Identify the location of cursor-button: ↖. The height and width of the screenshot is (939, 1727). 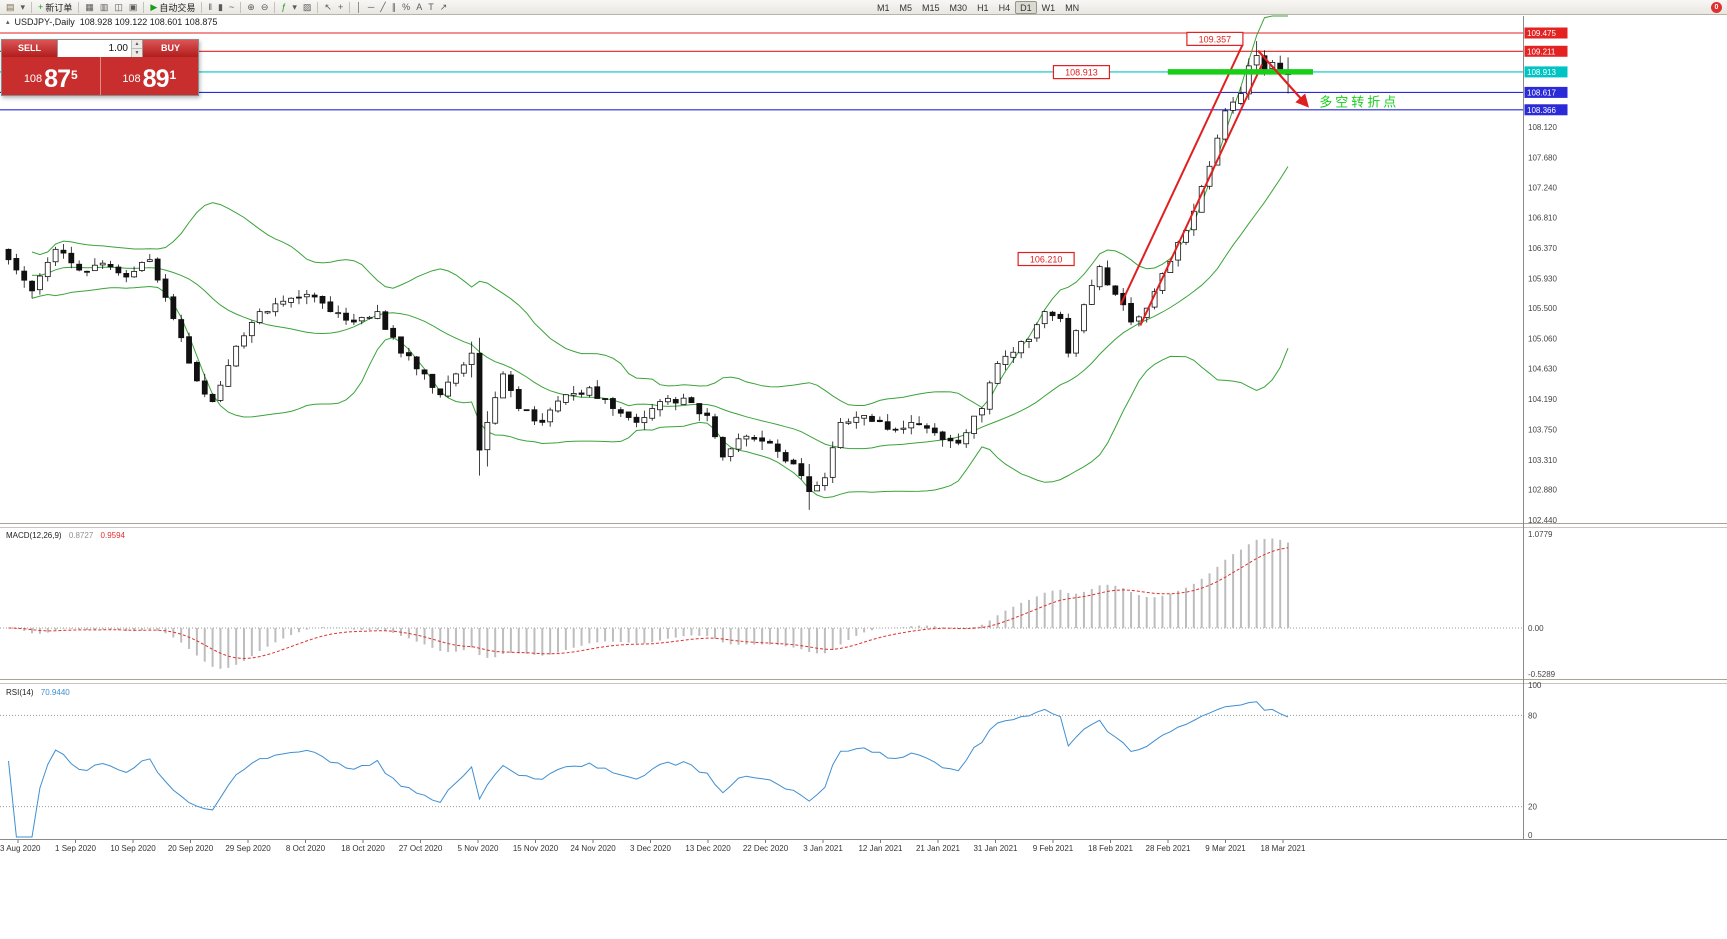
(328, 7).